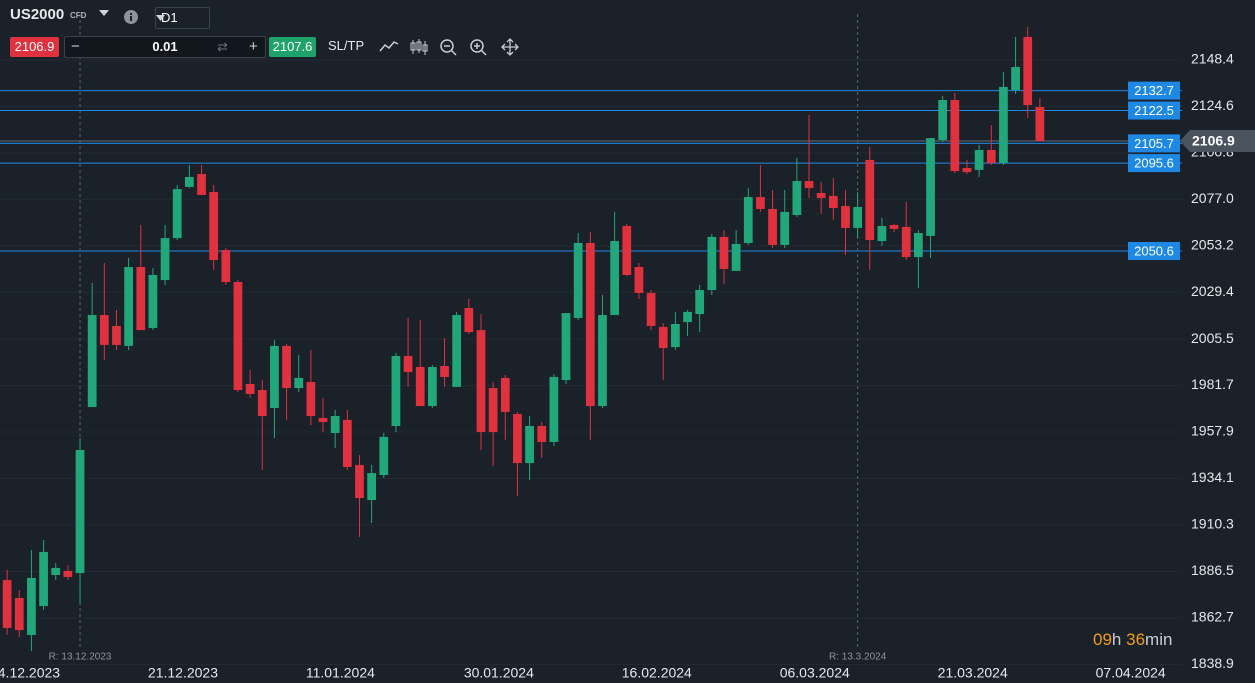  Describe the element at coordinates (1131, 673) in the screenshot. I see `x-tick-label: 07.04.2024` at that location.